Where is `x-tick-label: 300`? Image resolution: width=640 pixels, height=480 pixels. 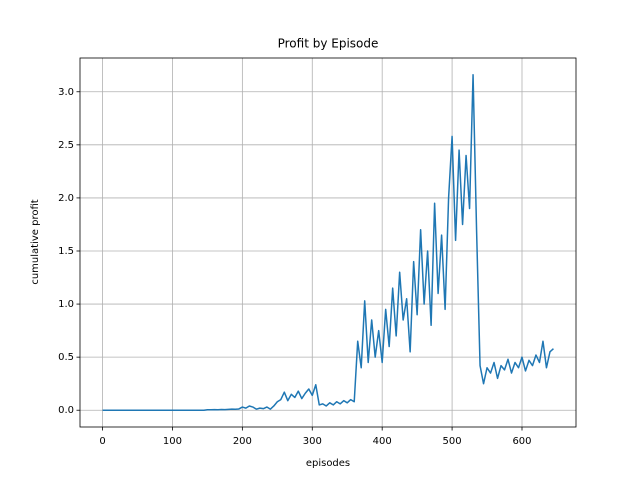
x-tick-label: 300 is located at coordinates (312, 441).